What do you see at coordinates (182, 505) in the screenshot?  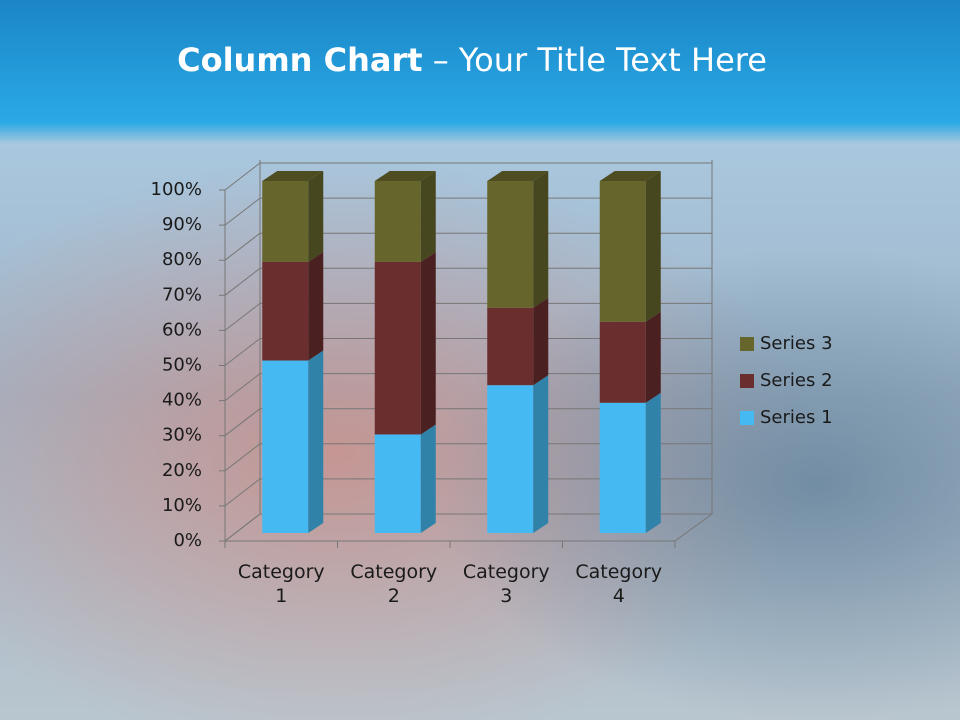 I see `y-tick-label: 10%` at bounding box center [182, 505].